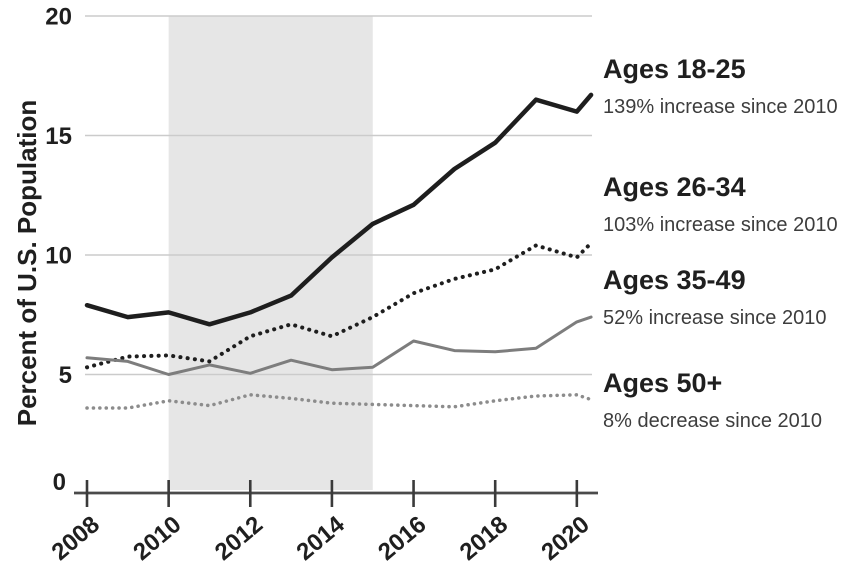 The image size is (851, 576). What do you see at coordinates (727, 204) in the screenshot?
I see `legend-entry-ages-26-34: Ages 26-34 103% increase since 2010` at bounding box center [727, 204].